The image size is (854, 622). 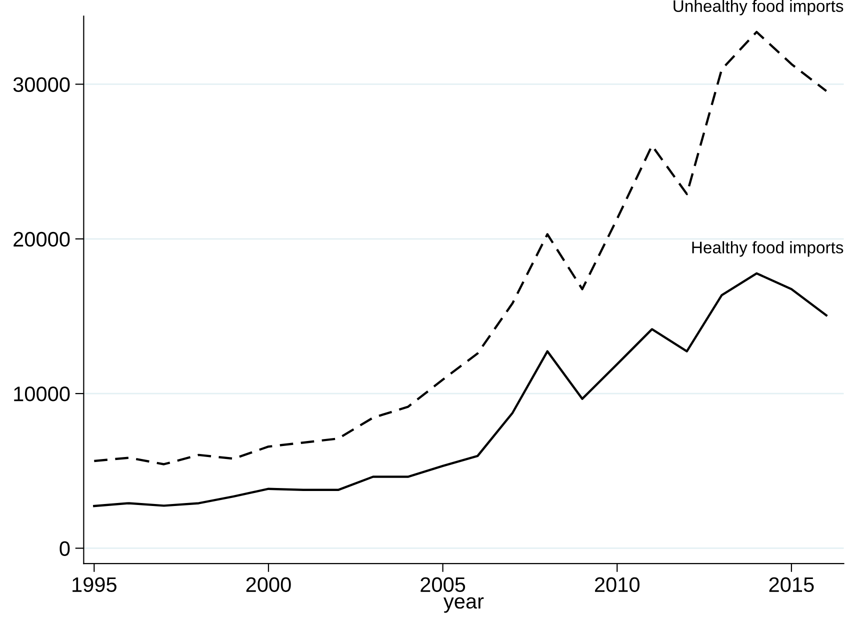 I want to click on x-axis-title: year, so click(x=464, y=605).